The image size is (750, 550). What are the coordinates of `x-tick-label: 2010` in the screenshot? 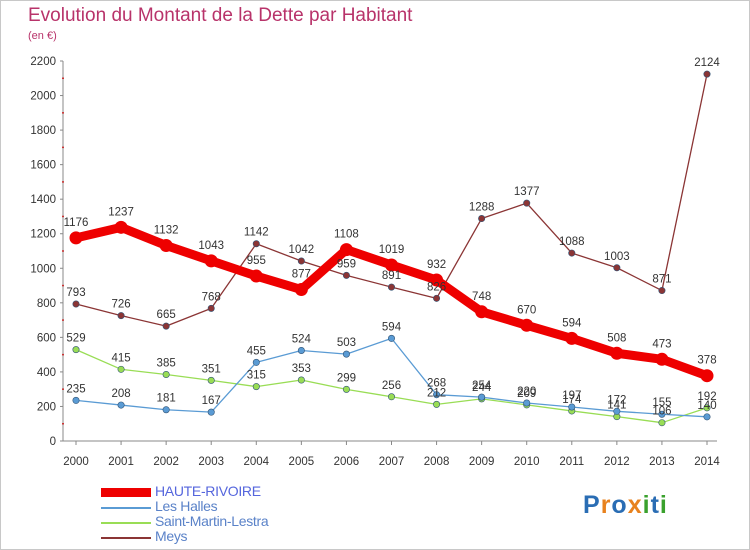 It's located at (527, 462).